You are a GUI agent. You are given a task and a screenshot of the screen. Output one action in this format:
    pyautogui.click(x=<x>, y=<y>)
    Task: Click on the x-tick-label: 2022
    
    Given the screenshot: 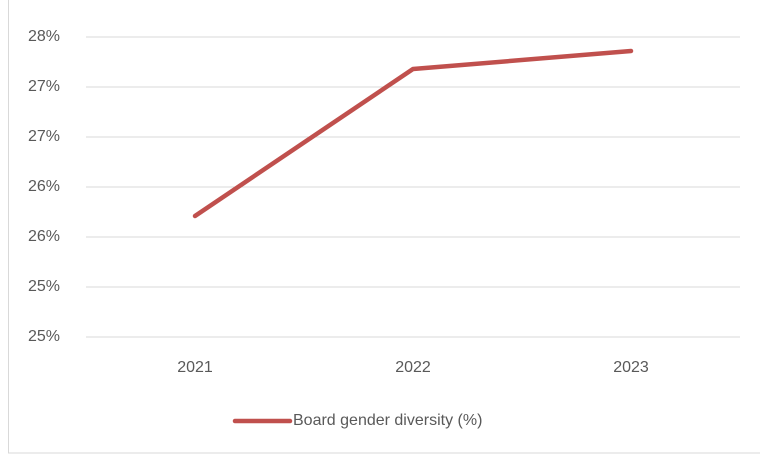 What is the action you would take?
    pyautogui.click(x=413, y=367)
    